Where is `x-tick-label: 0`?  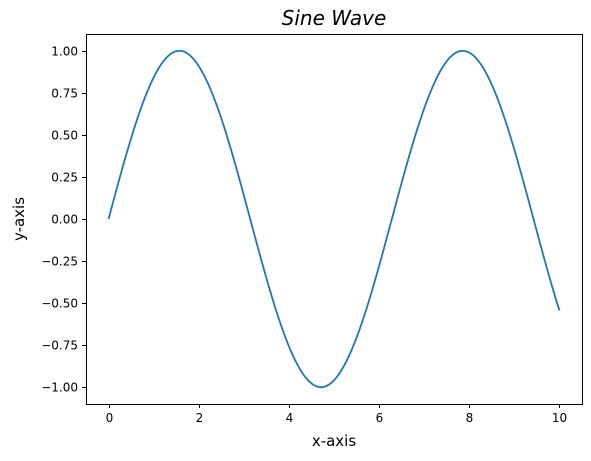 x-tick-label: 0 is located at coordinates (110, 418).